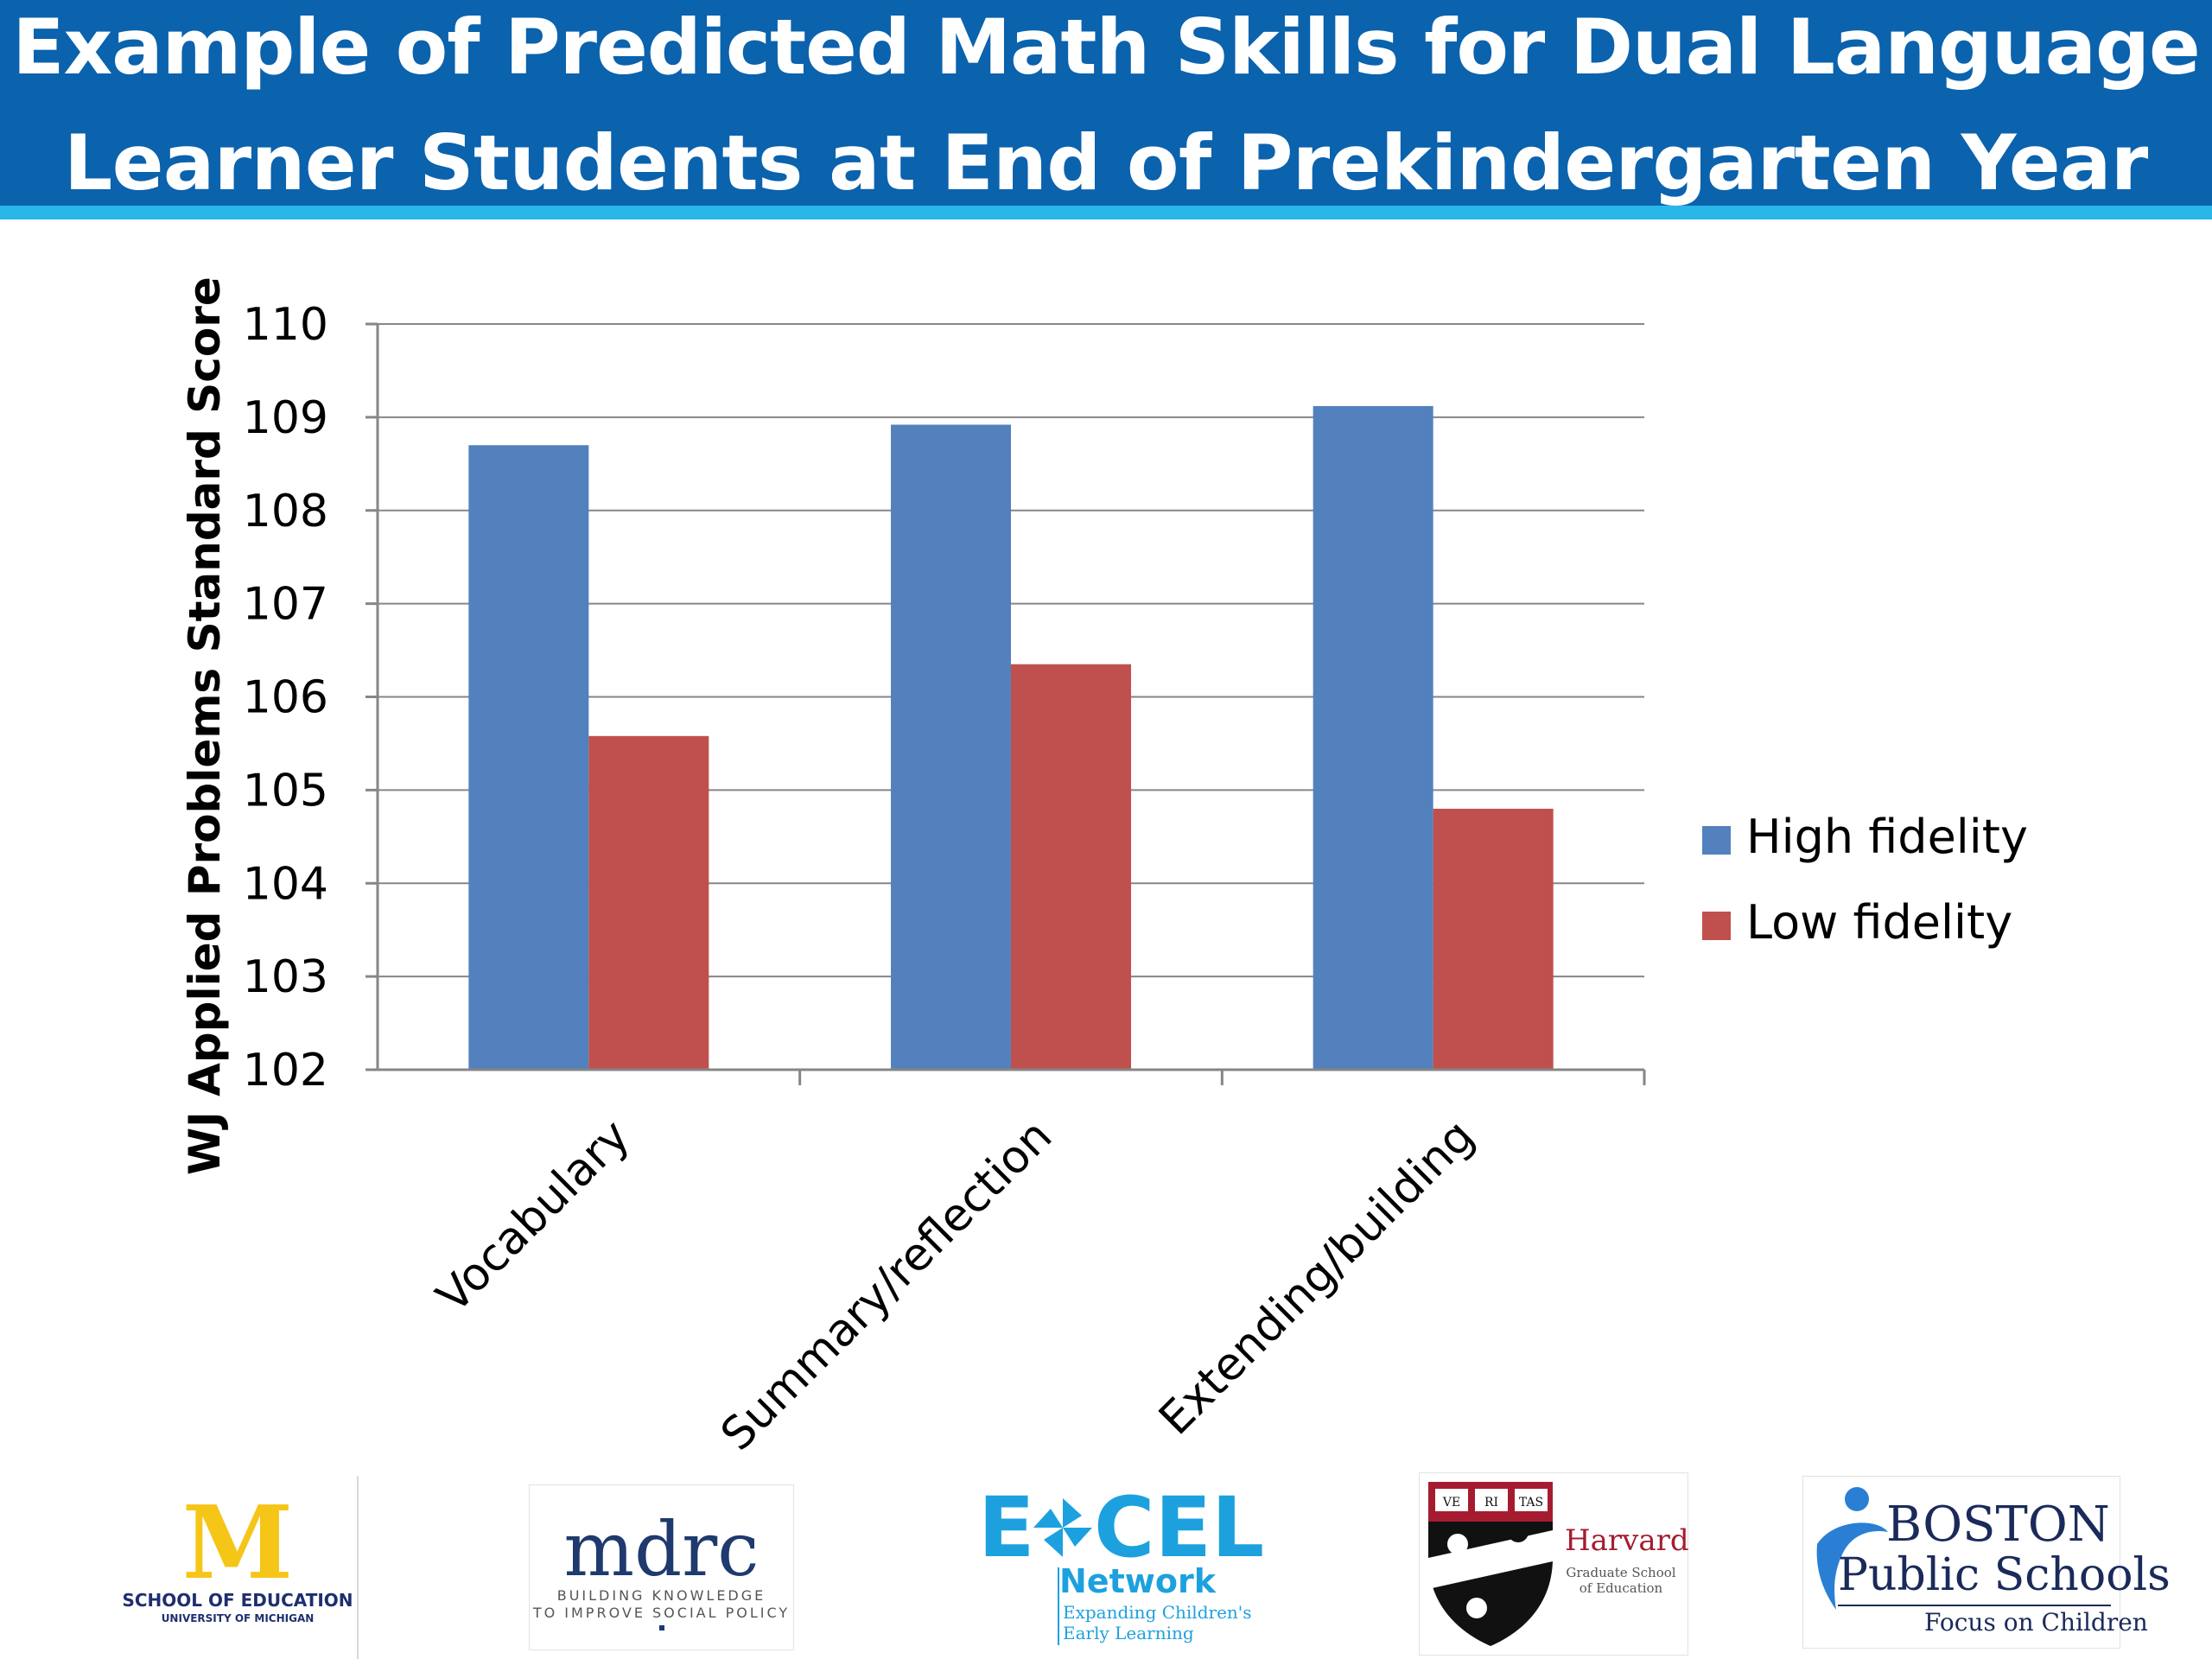  Describe the element at coordinates (1128, 1633) in the screenshot. I see `excel-tagline-2: Early Learning` at that location.